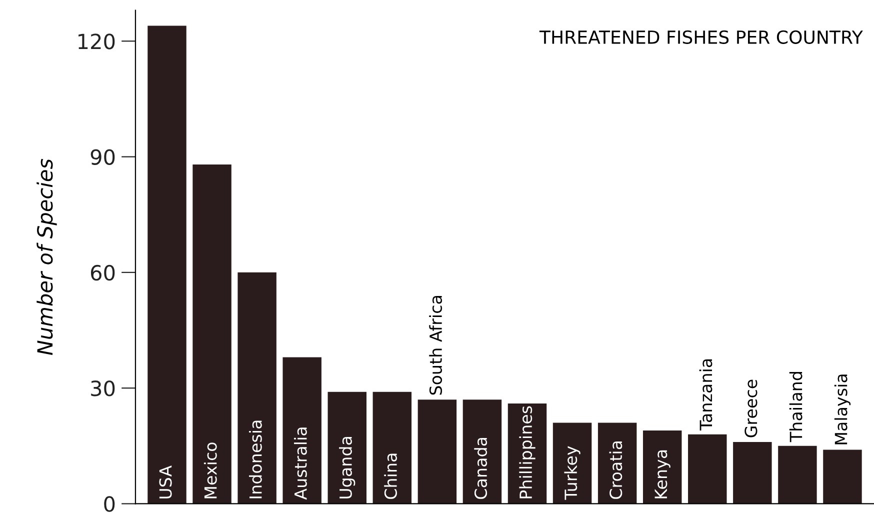 Image resolution: width=874 pixels, height=514 pixels. Describe the element at coordinates (103, 388) in the screenshot. I see `y-tick-label: 30` at that location.